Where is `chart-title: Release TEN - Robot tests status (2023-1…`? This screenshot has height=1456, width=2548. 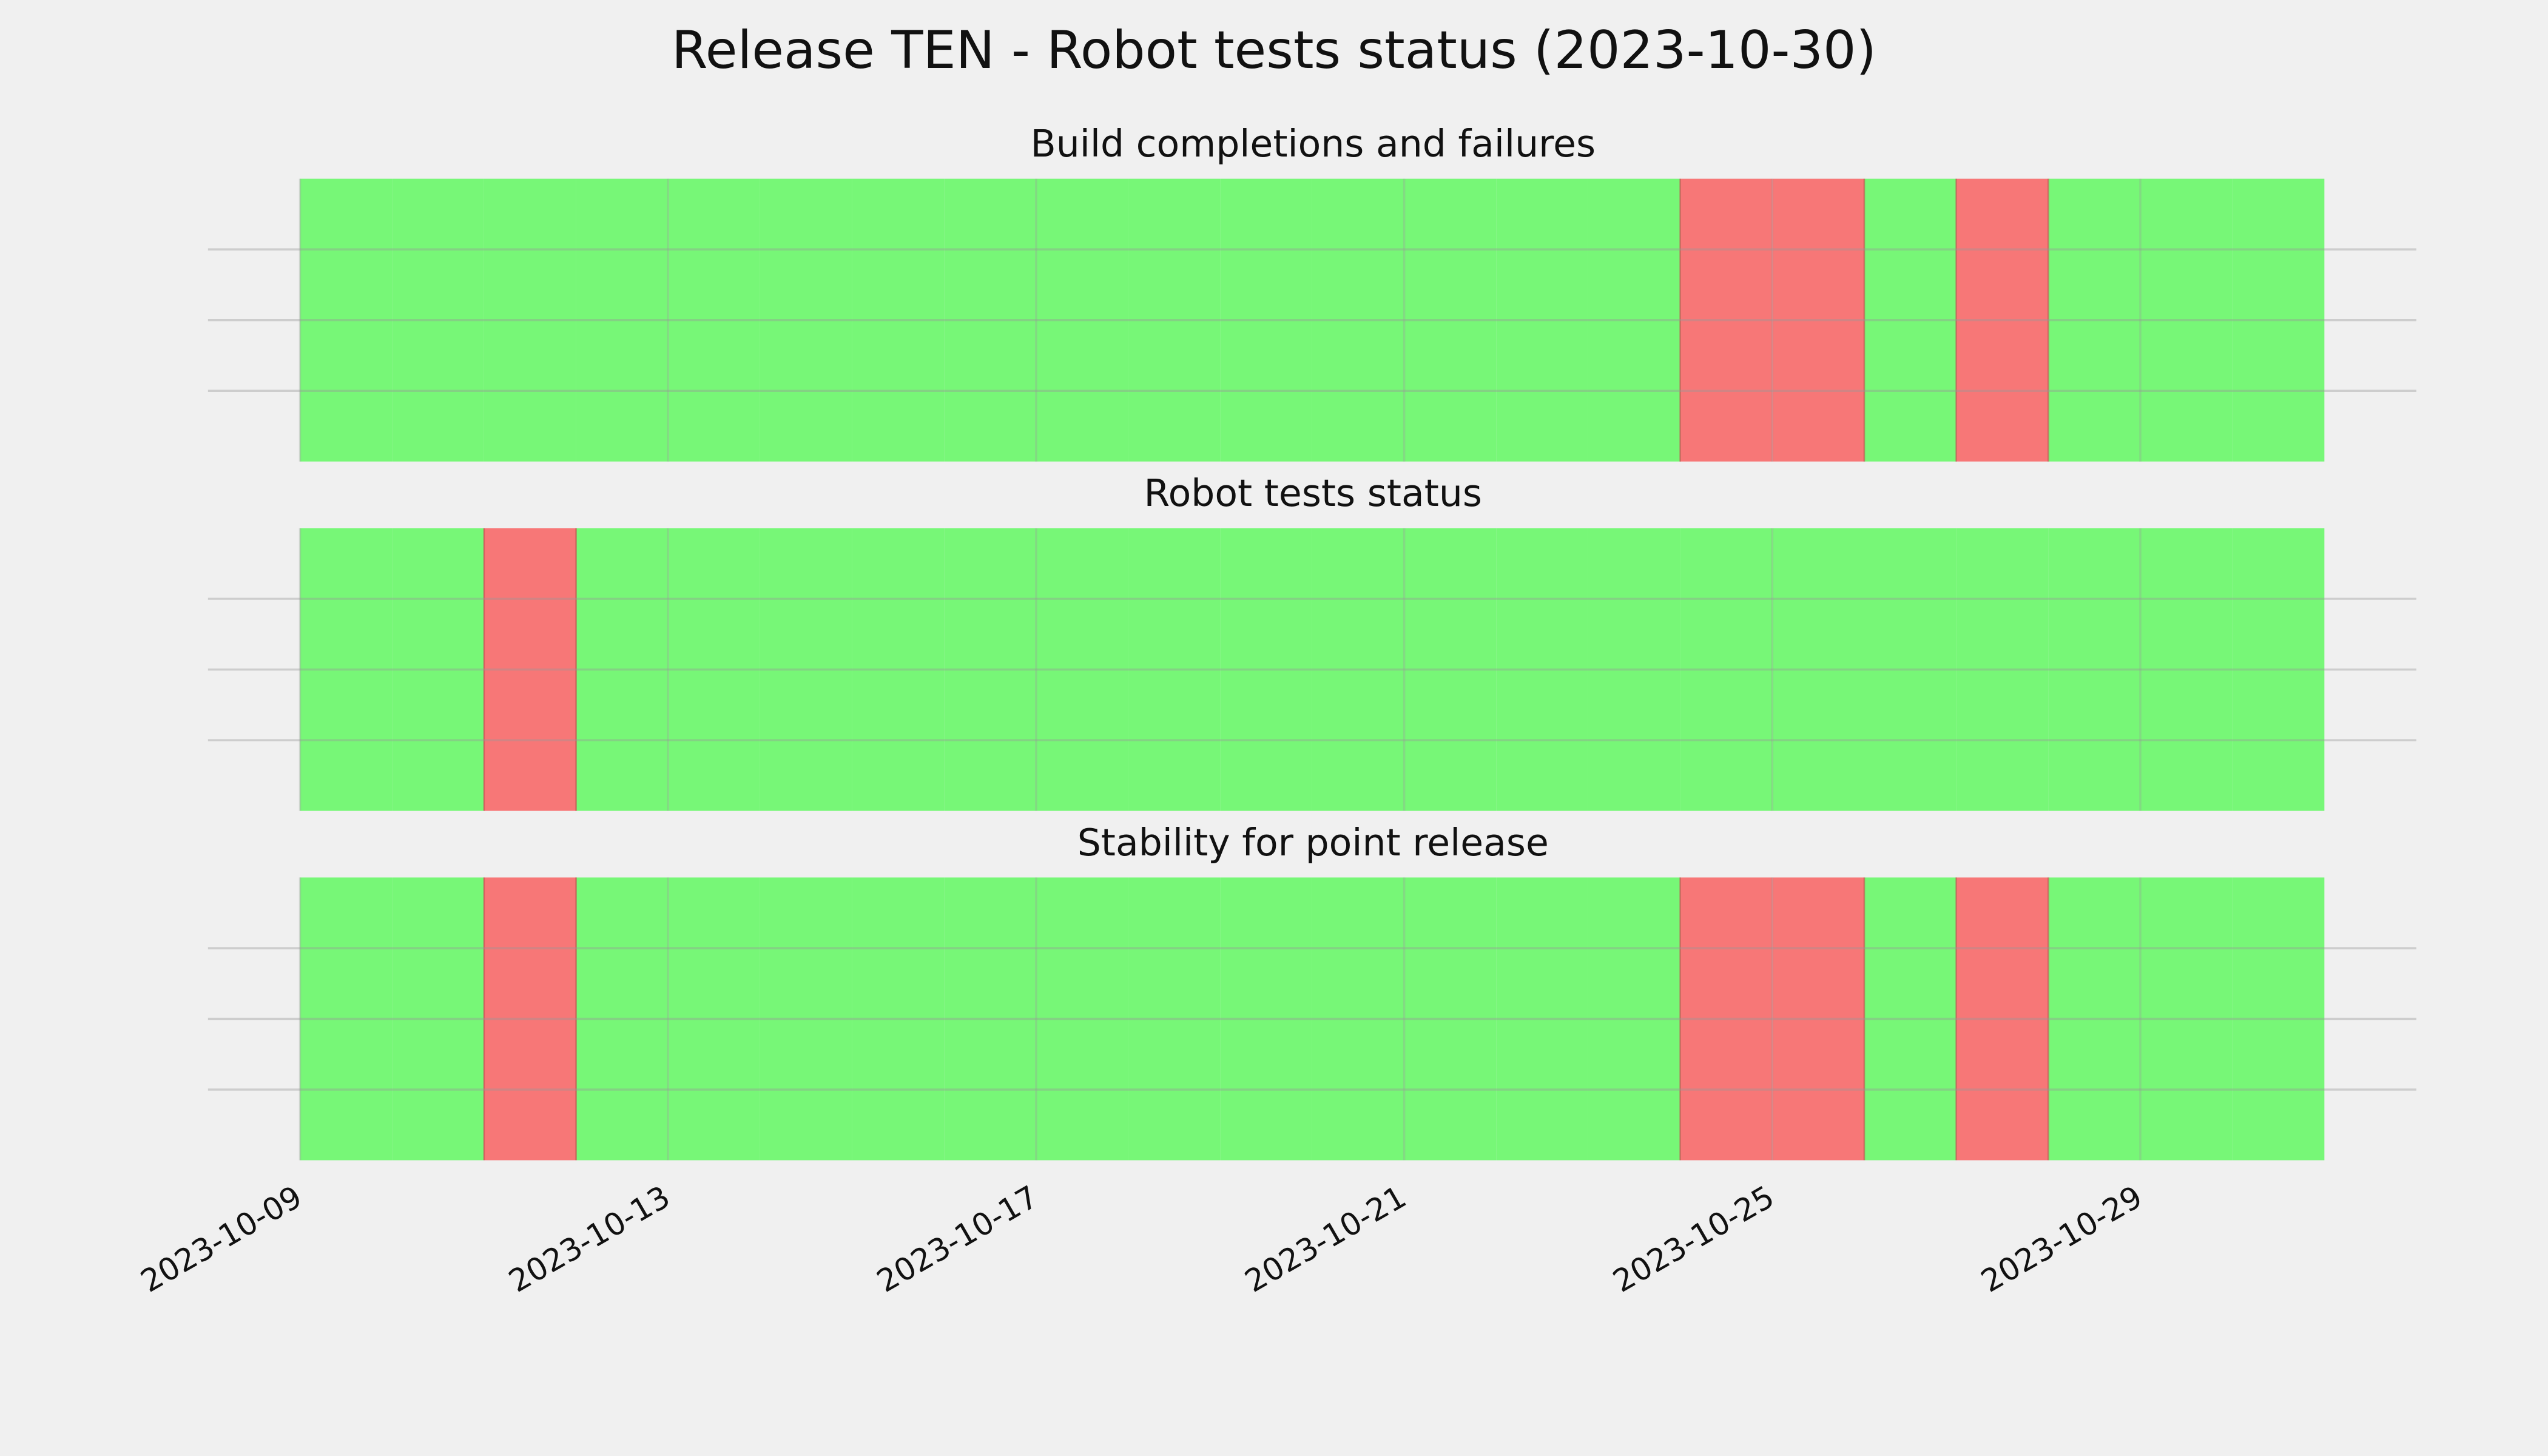 chart-title: Release TEN - Robot tests status (2023-1… is located at coordinates (1274, 50).